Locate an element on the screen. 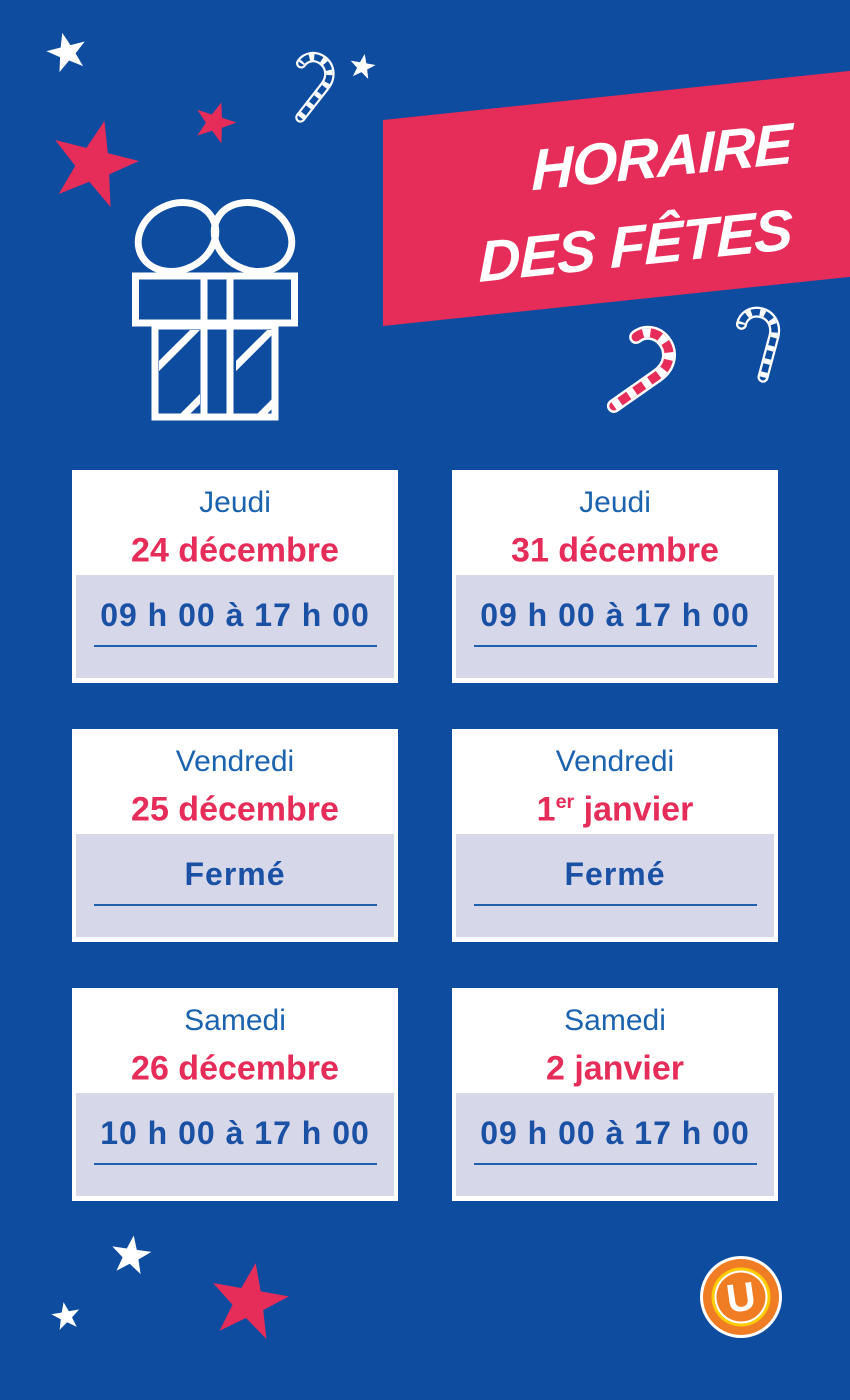 Image resolution: width=850 pixels, height=1400 pixels. schedule-card: Jeudi 24 décembre 09 h 00 à 17 h 00 is located at coordinates (235, 576).